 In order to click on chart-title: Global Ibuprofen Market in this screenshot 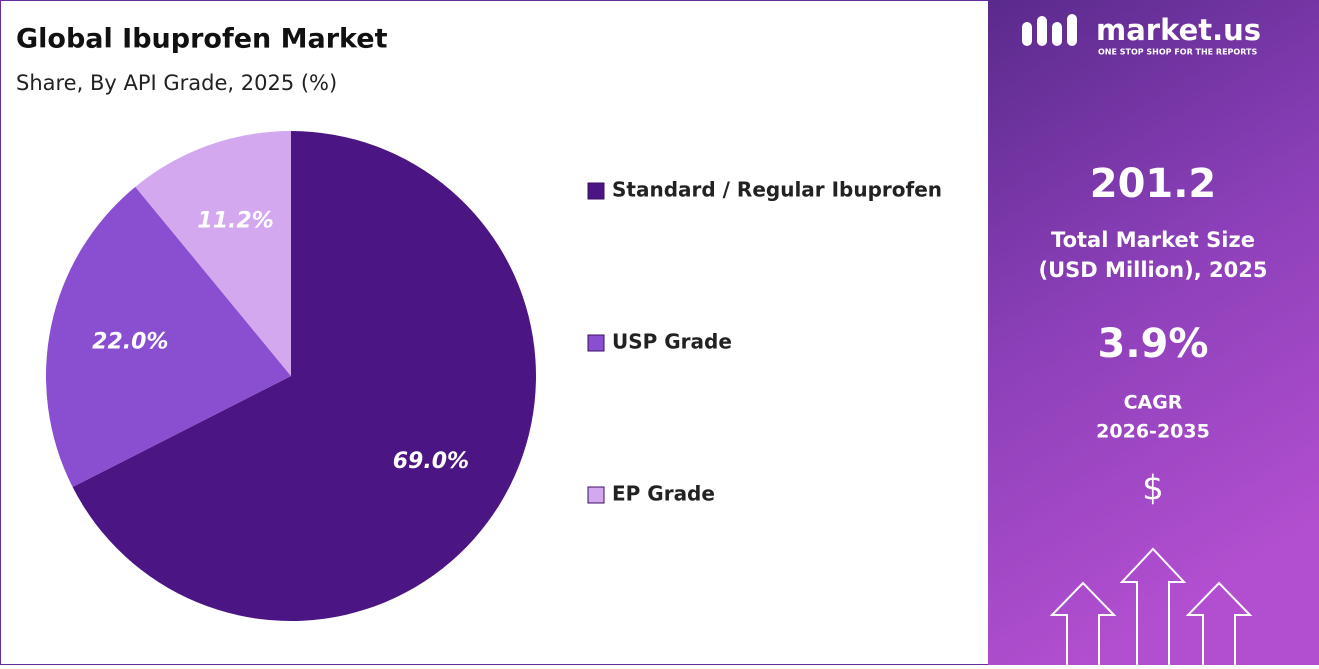, I will do `click(202, 39)`.